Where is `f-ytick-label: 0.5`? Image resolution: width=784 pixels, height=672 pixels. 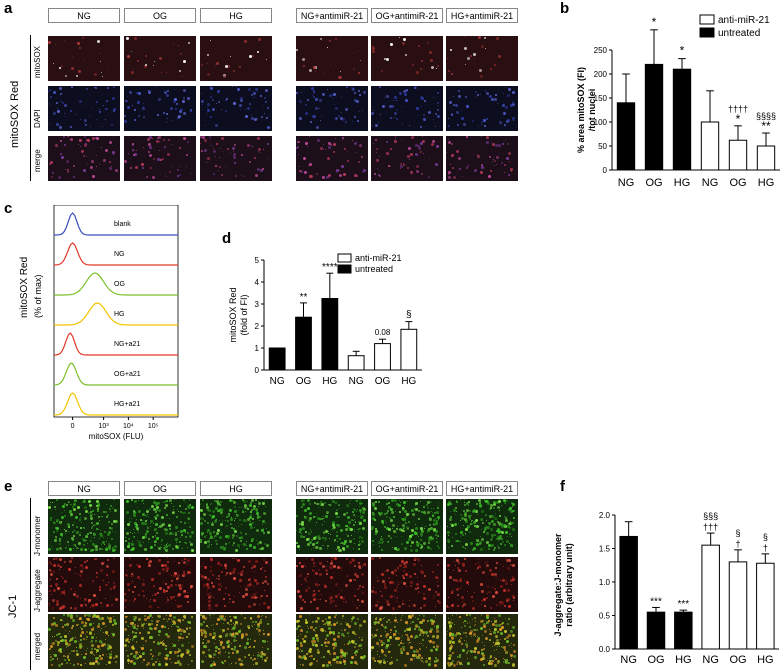
f-ytick-label: 0.5 is located at coordinates (605, 616).